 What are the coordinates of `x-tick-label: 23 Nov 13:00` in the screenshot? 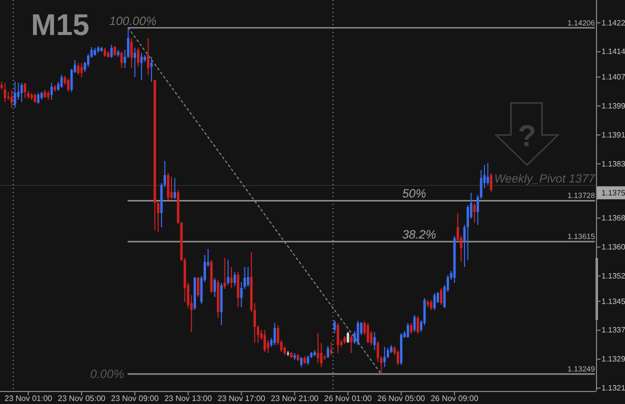 It's located at (188, 399).